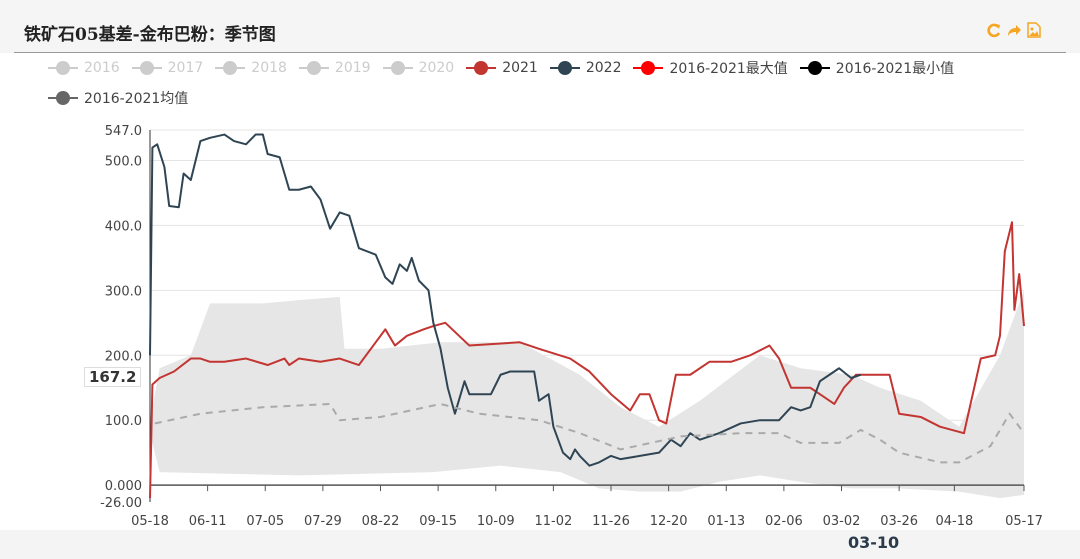 This screenshot has height=559, width=1080. What do you see at coordinates (113, 377) in the screenshot?
I see `axis-pointer-y-label: 167.2` at bounding box center [113, 377].